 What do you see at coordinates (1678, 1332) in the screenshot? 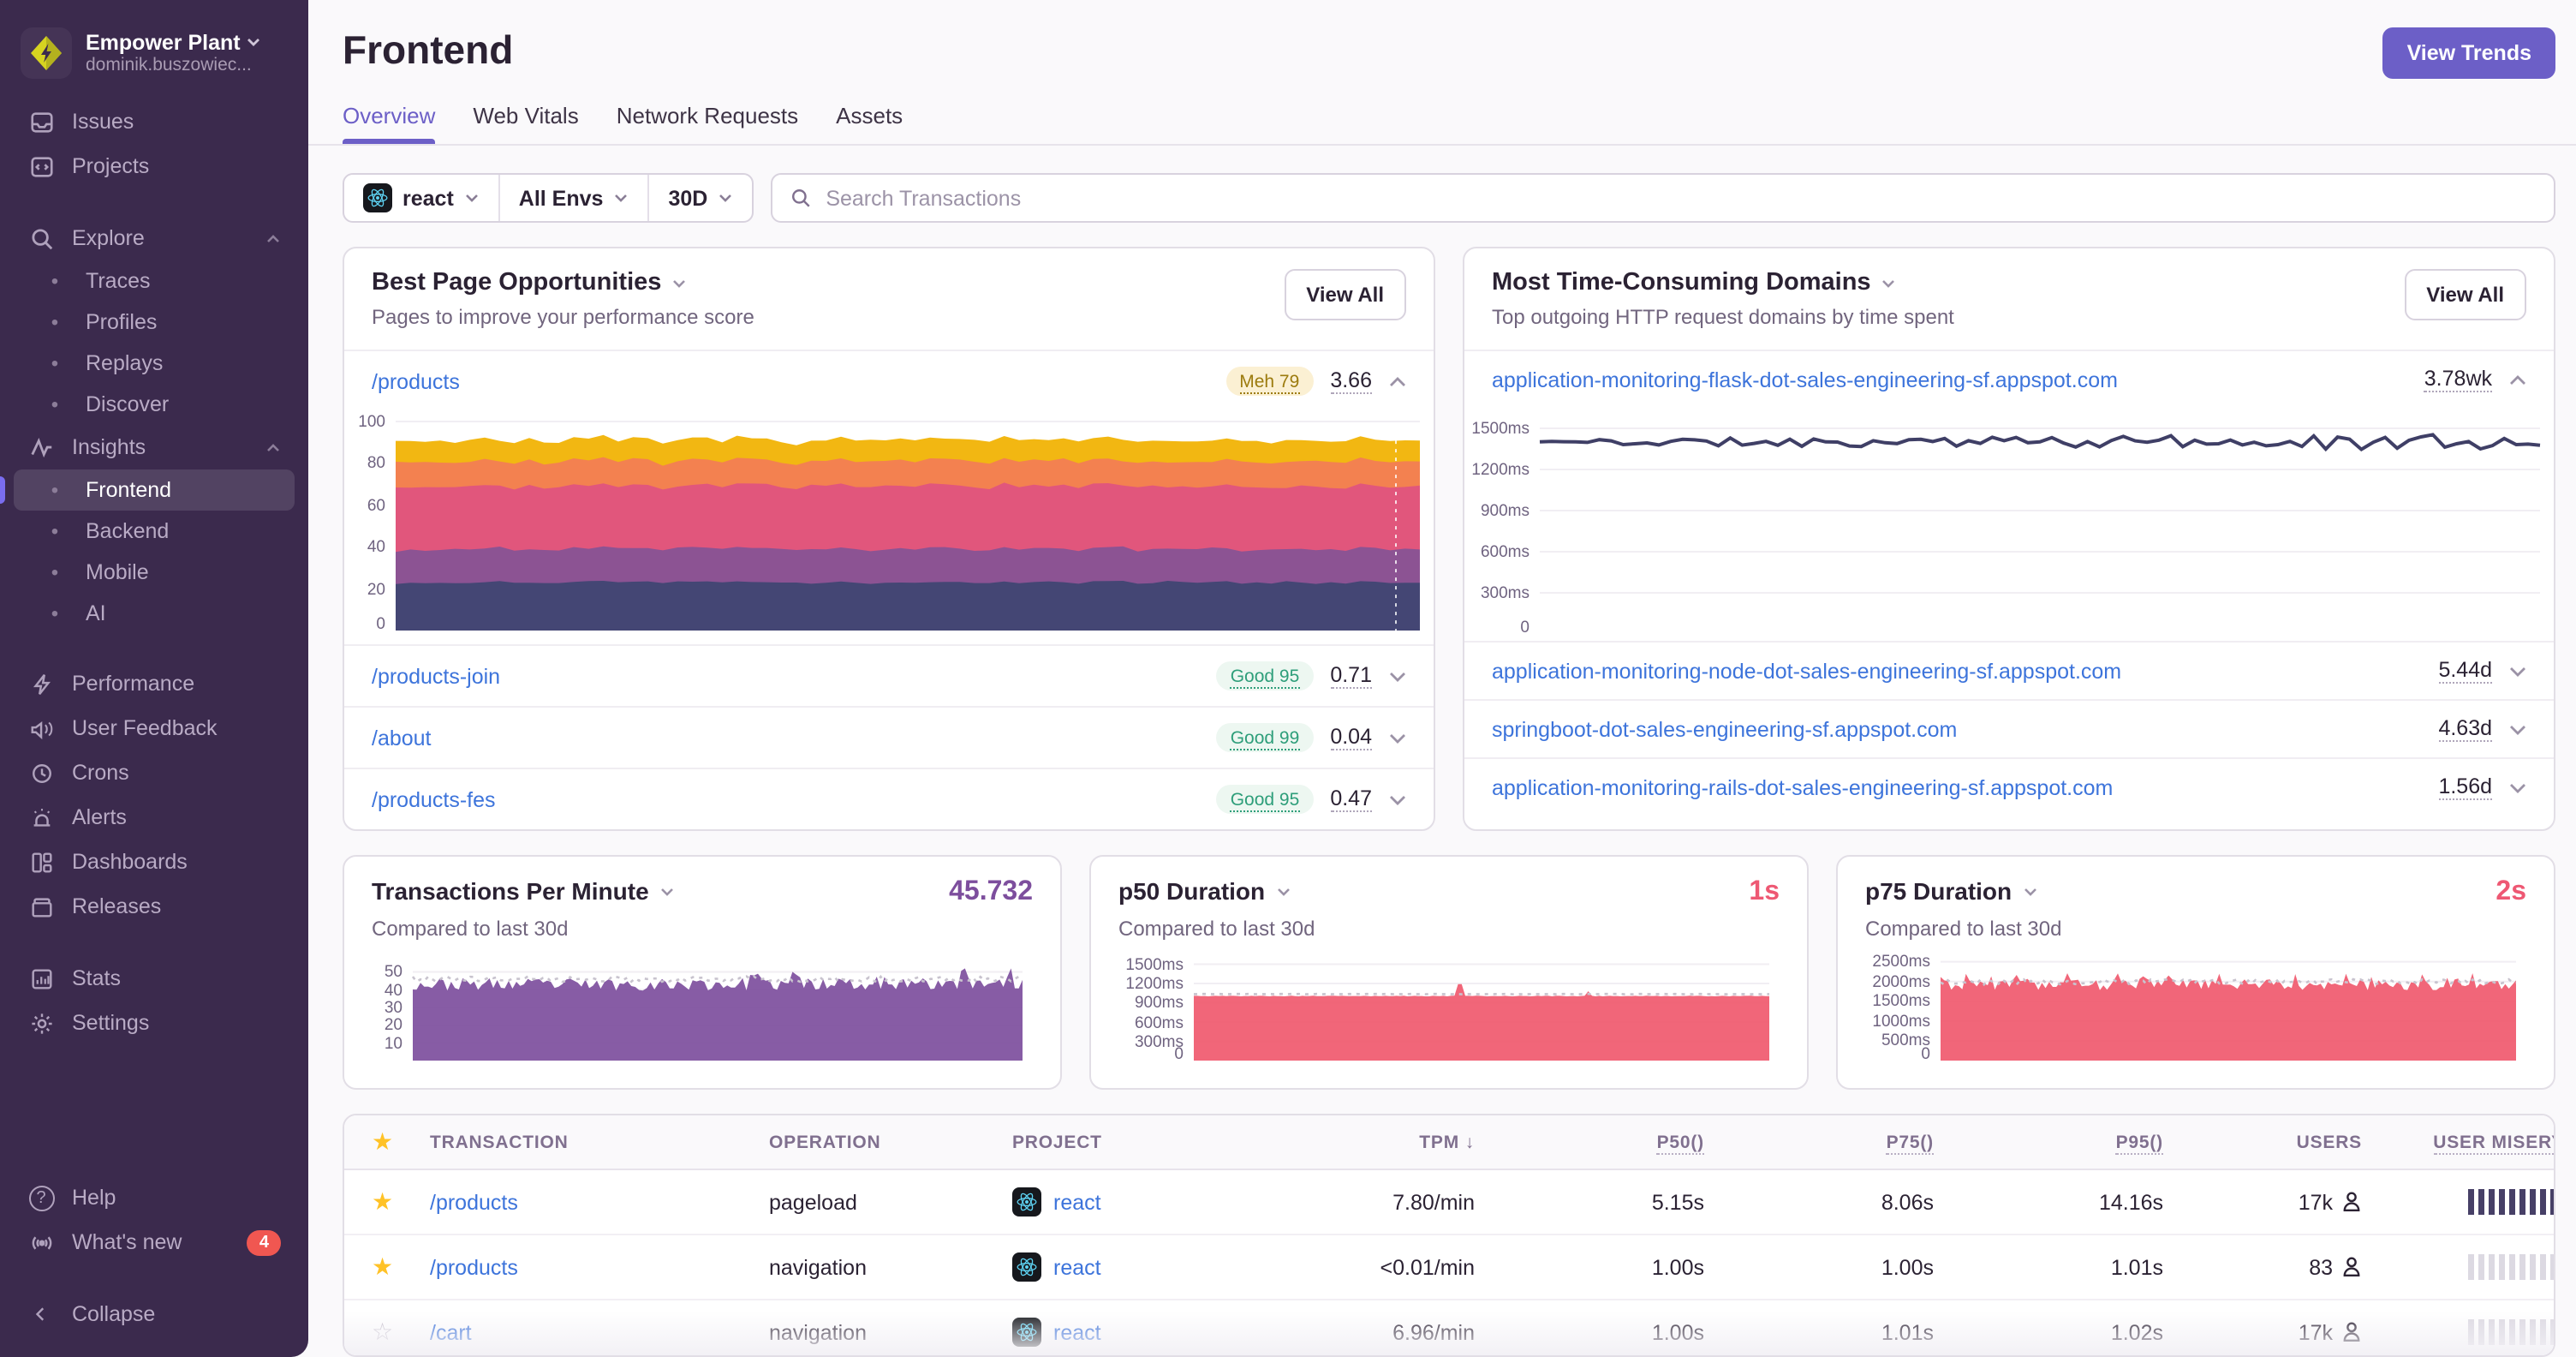
I see `p50-cell: 1.00s` at bounding box center [1678, 1332].